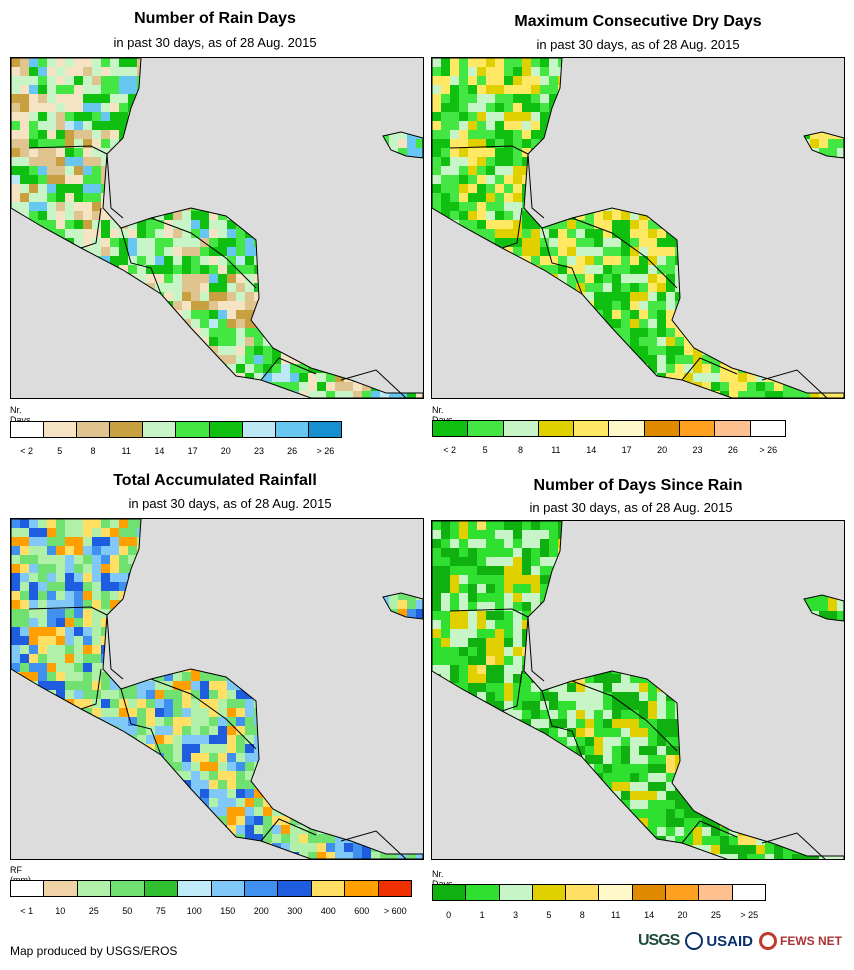  Describe the element at coordinates (694, 941) in the screenshot. I see `usaid-seal-icon` at that location.